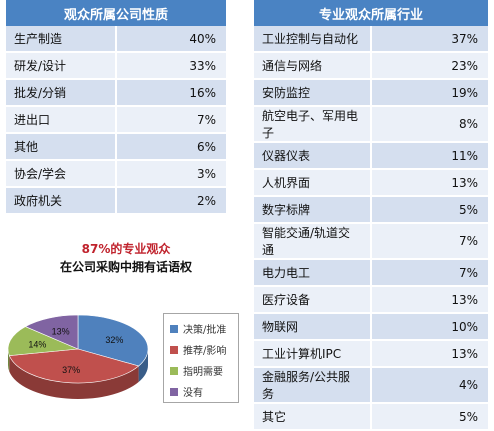  I want to click on table-row: 研发/设计 33%, so click(116, 66).